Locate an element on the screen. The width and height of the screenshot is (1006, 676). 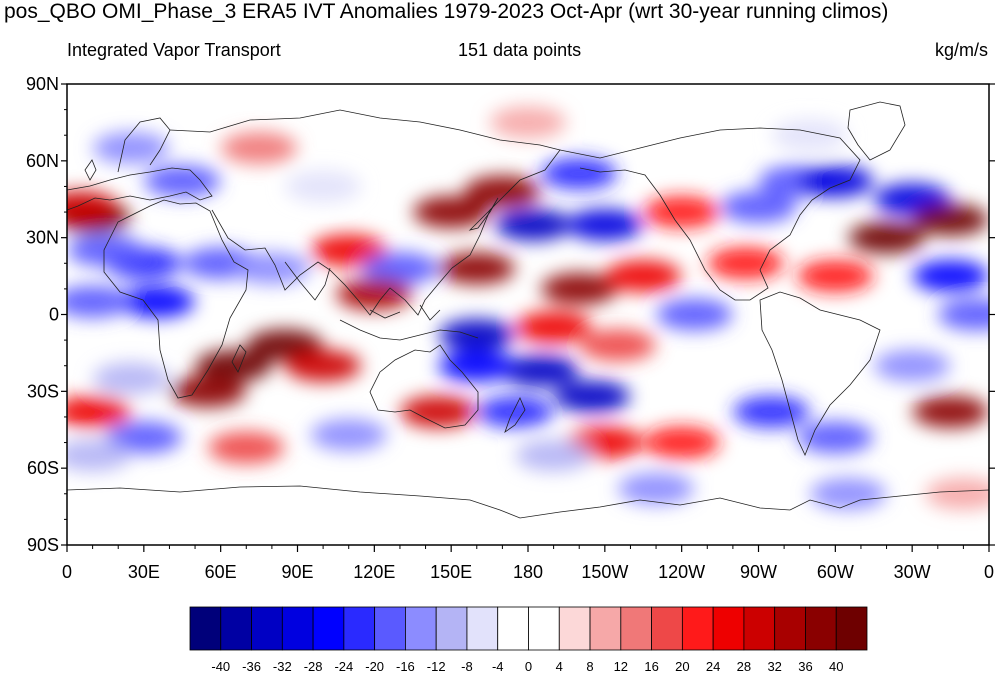
colorbar-label: 32 is located at coordinates (774, 666).